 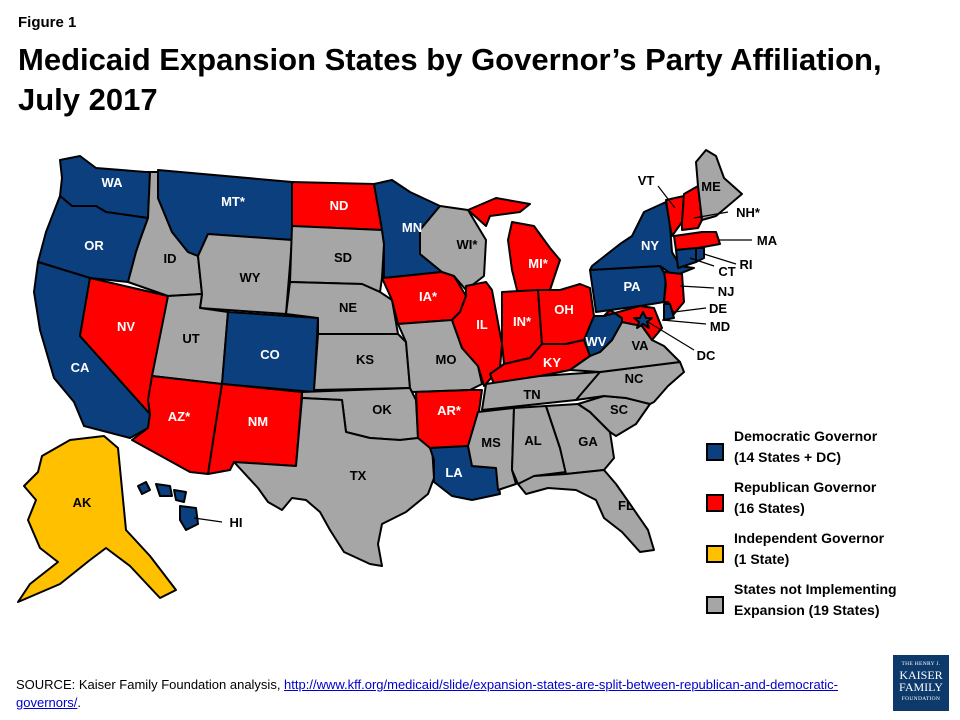 What do you see at coordinates (531, 394) in the screenshot?
I see `label-tn: TN` at bounding box center [531, 394].